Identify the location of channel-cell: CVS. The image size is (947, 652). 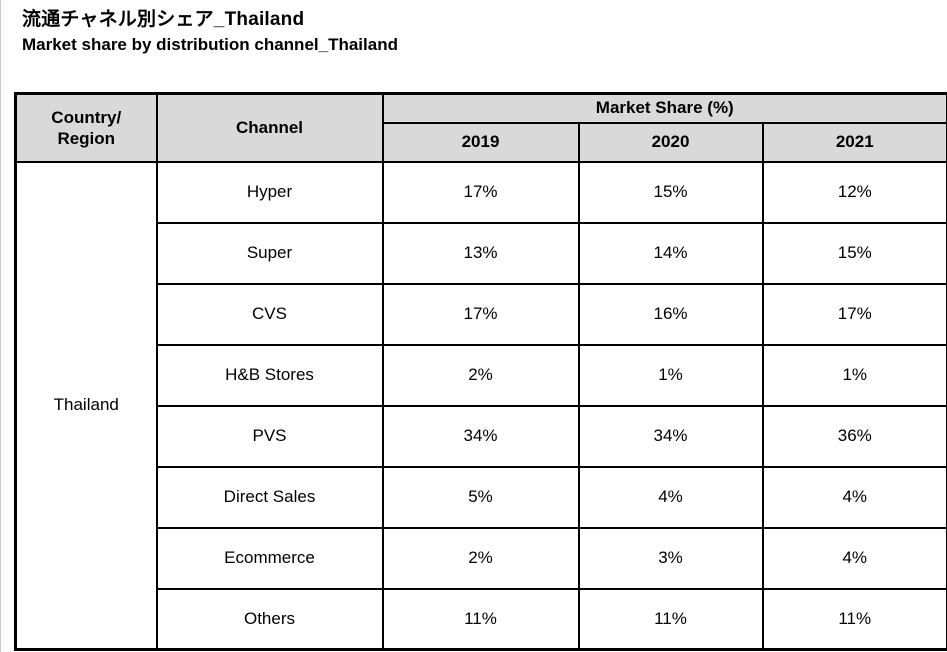
(269, 314).